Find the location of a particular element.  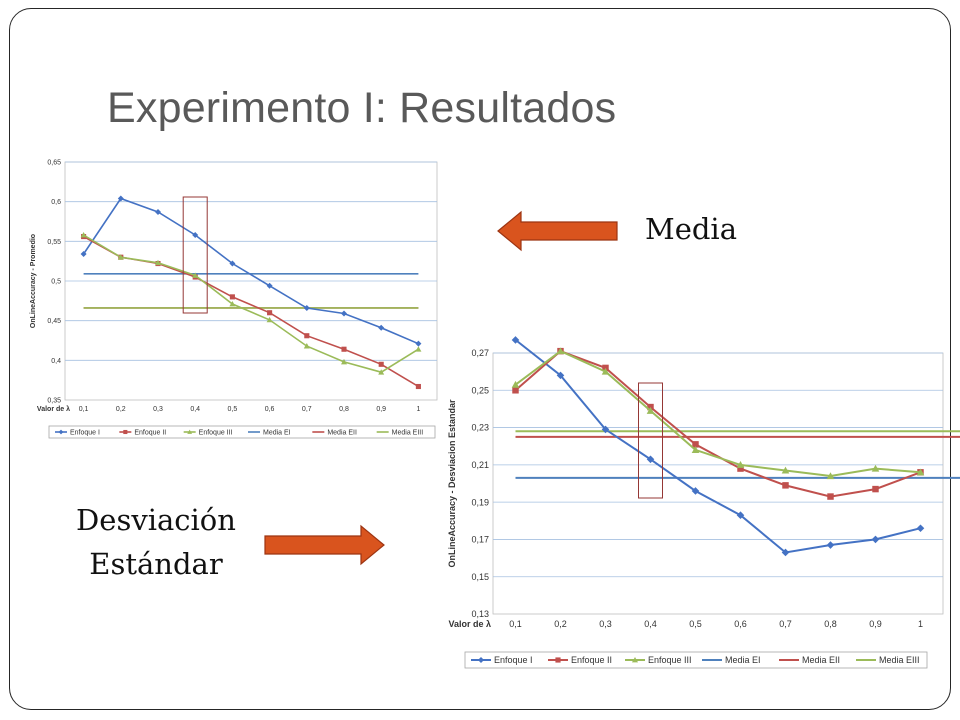

legend is located at coordinates (242, 432).